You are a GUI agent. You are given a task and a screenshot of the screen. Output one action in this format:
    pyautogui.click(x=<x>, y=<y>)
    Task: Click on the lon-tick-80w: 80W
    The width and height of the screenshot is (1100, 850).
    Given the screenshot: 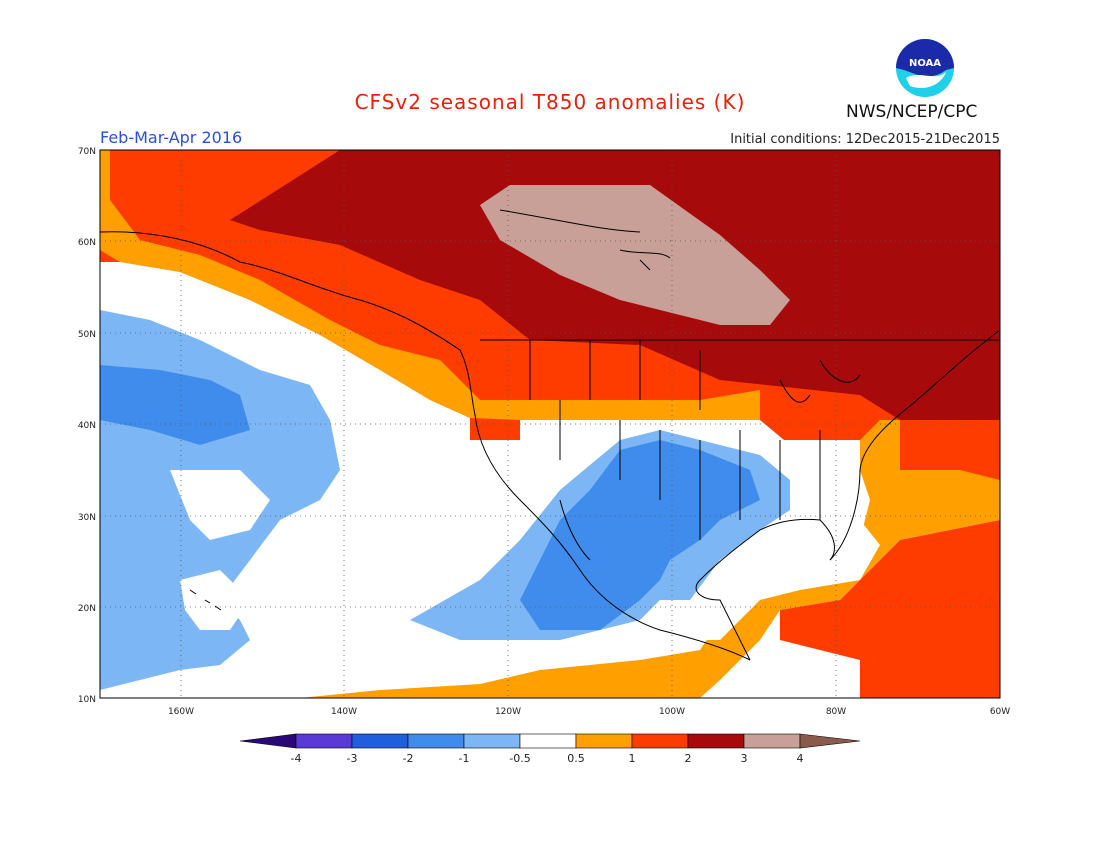 What is the action you would take?
    pyautogui.click(x=836, y=712)
    